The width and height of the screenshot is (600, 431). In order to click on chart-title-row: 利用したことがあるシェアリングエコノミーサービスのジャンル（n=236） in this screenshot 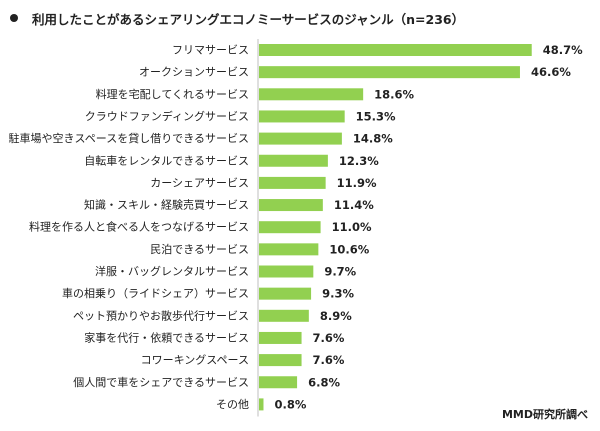, I will do `click(237, 18)`.